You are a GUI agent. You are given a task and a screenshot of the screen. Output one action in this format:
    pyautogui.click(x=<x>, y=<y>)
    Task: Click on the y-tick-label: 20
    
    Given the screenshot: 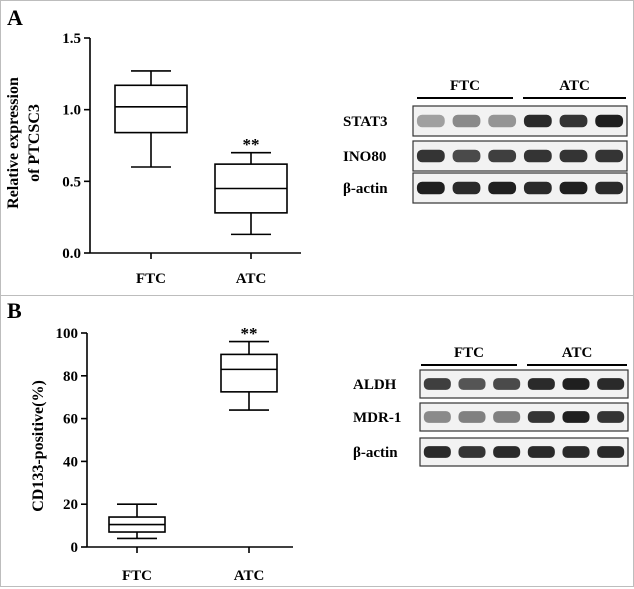 What is the action you would take?
    pyautogui.click(x=70, y=505)
    